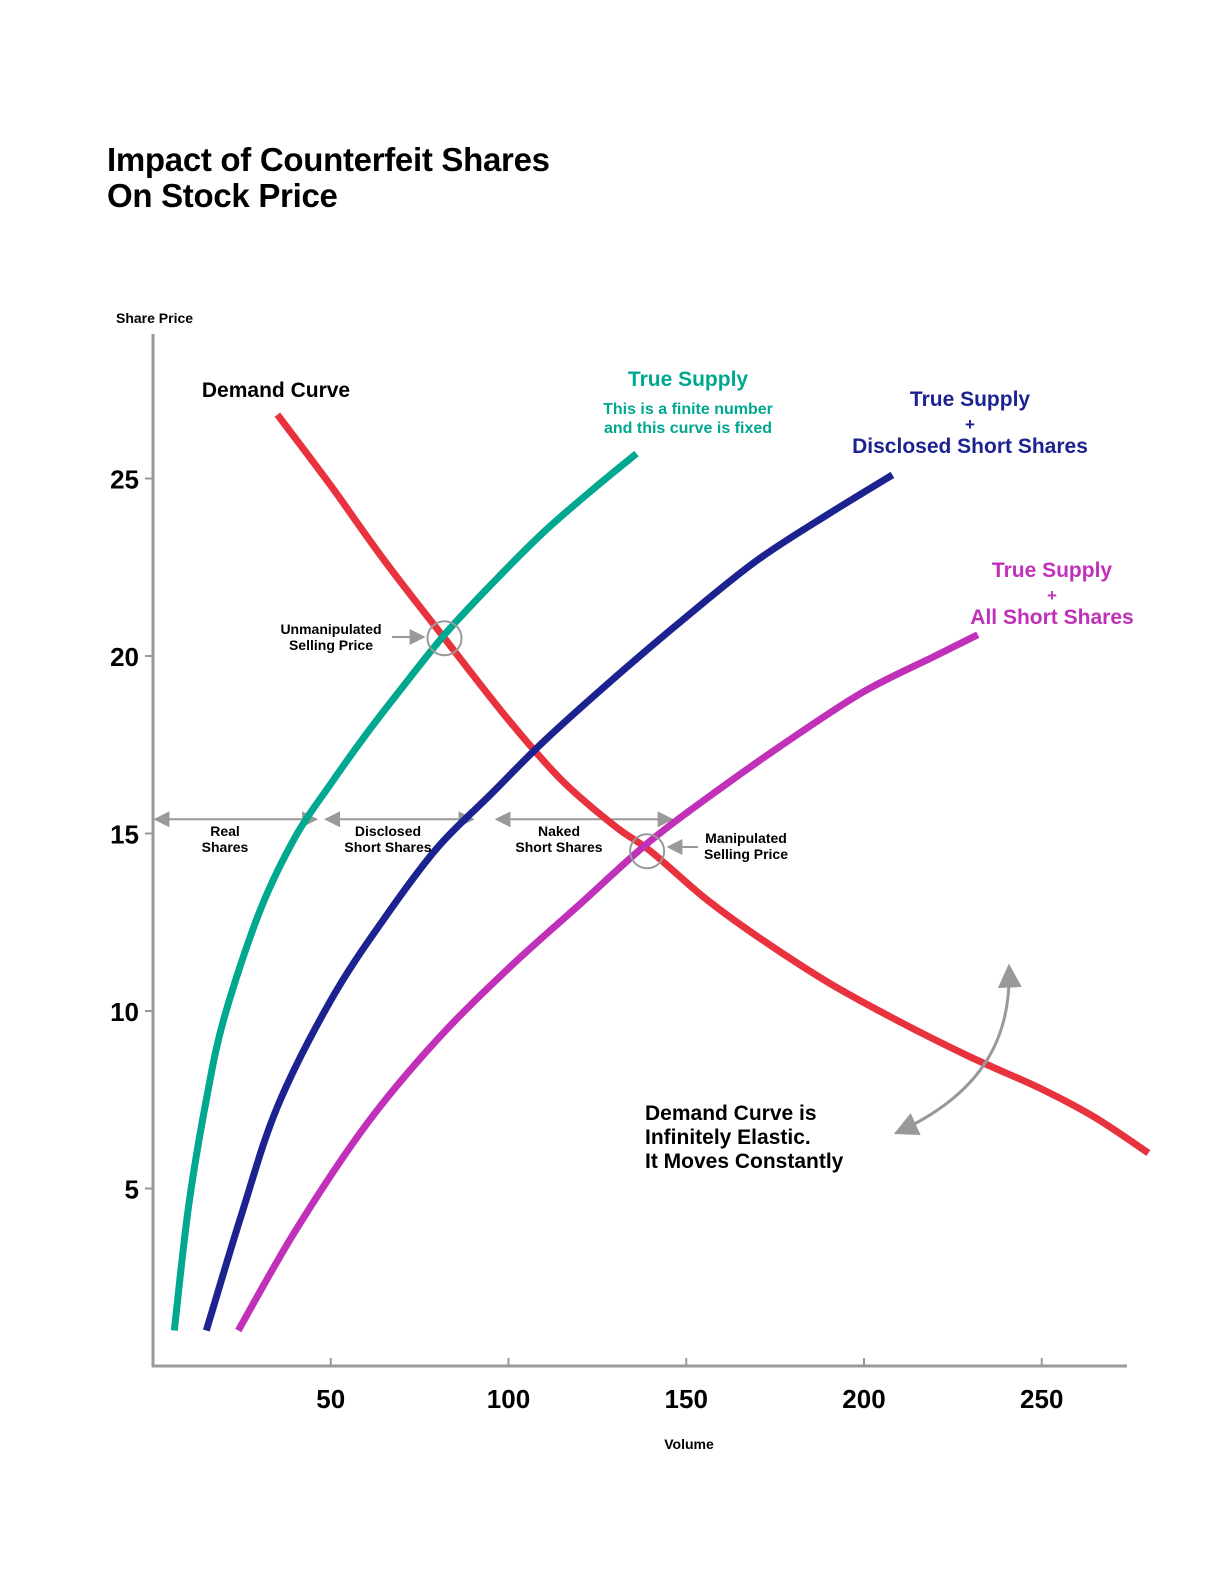 This screenshot has width=1224, height=1584. Describe the element at coordinates (124, 480) in the screenshot. I see `y-tick-label-25: 25` at that location.